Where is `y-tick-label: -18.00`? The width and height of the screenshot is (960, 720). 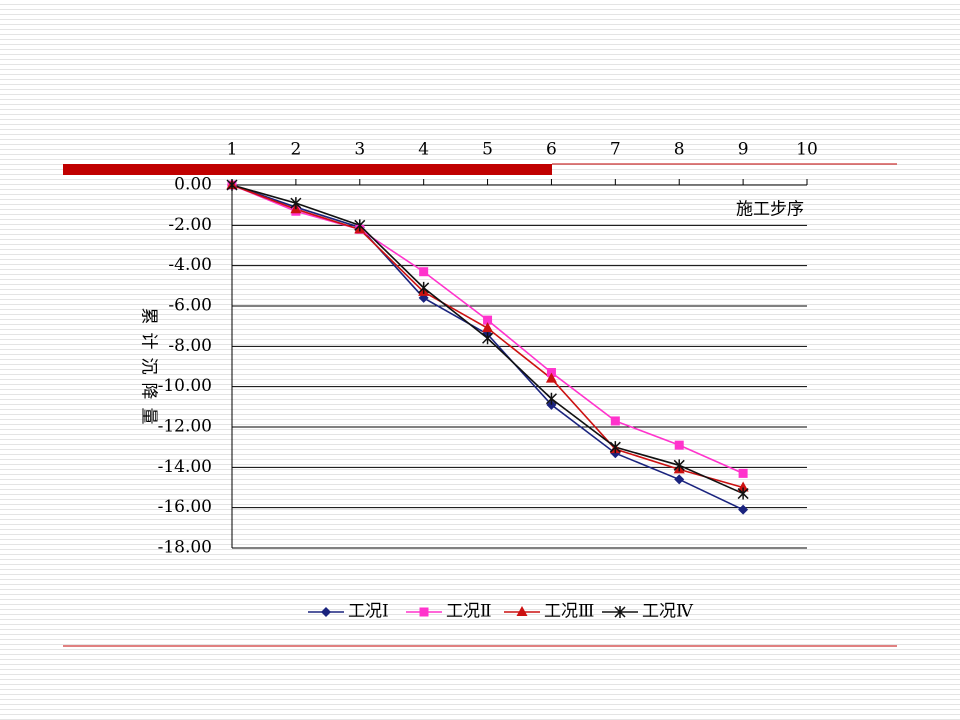 y-tick-label: -18.00 is located at coordinates (185, 548).